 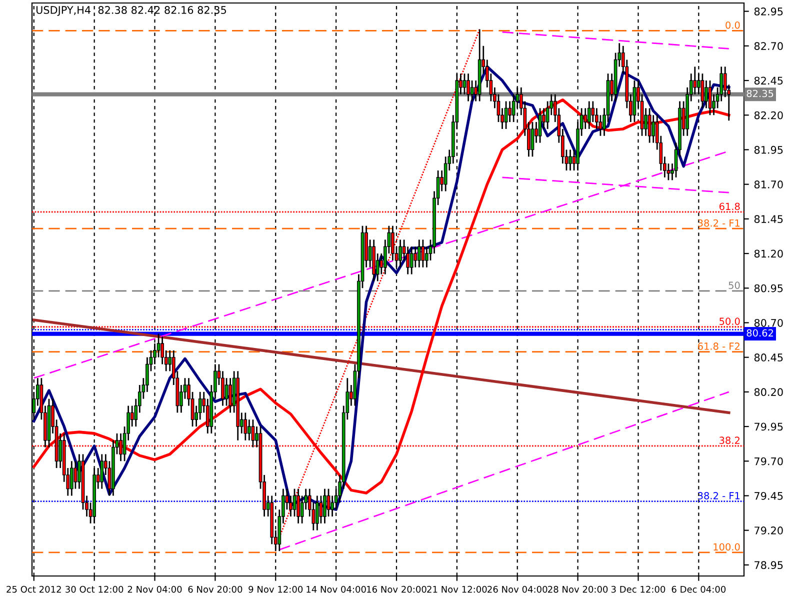 I want to click on x-tick-label: 14 Nov 04:00, so click(x=336, y=589).